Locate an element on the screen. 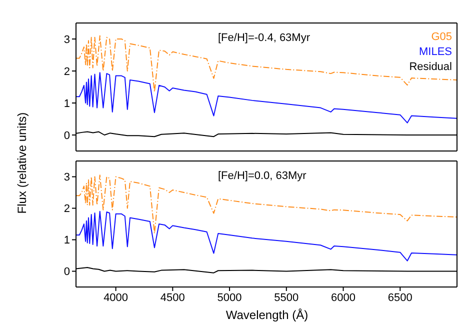 The width and height of the screenshot is (472, 330). x-axis-title: Wavelength (Å) is located at coordinates (267, 315).